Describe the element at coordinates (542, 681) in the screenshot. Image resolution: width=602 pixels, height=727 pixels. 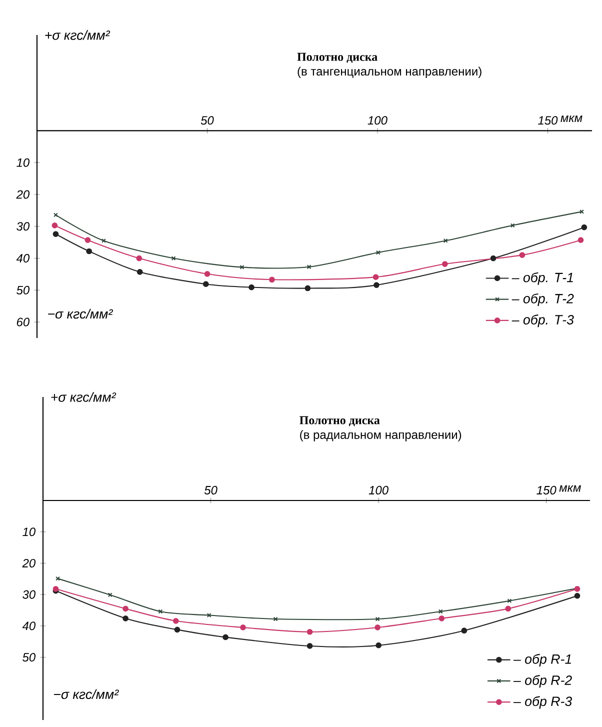
I see `legend-label: – обр R-2` at that location.